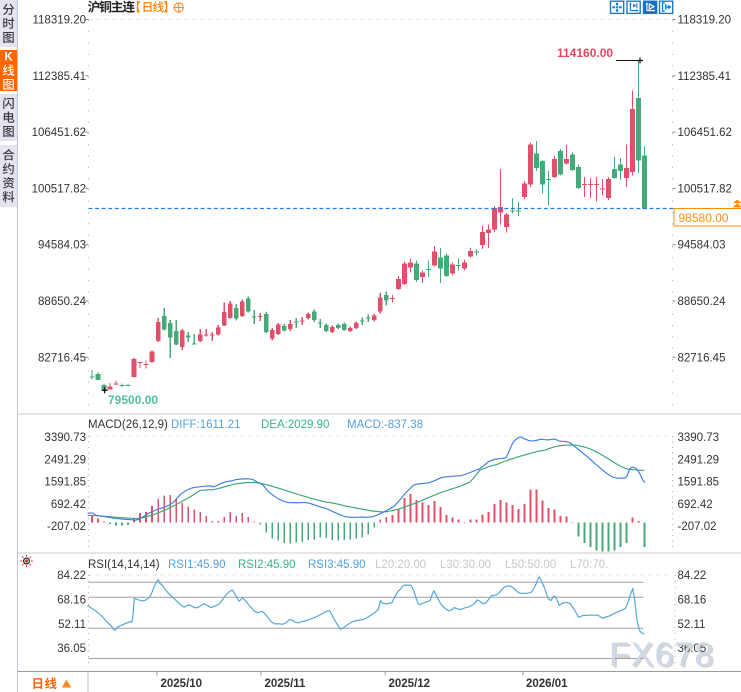 The height and width of the screenshot is (692, 741). What do you see at coordinates (547, 684) in the screenshot?
I see `svg-text: 2026/01` at bounding box center [547, 684].